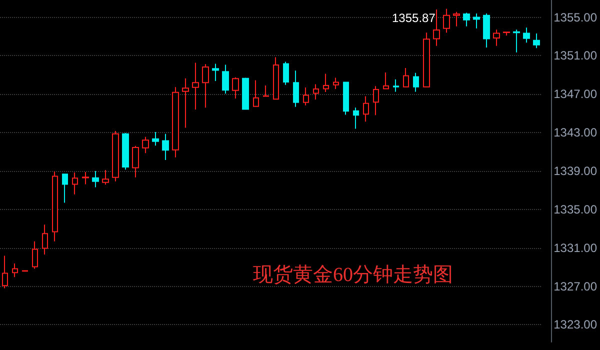 The height and width of the screenshot is (350, 600). Describe the element at coordinates (576, 325) in the screenshot. I see `y-tick-label: 1323.00` at that location.